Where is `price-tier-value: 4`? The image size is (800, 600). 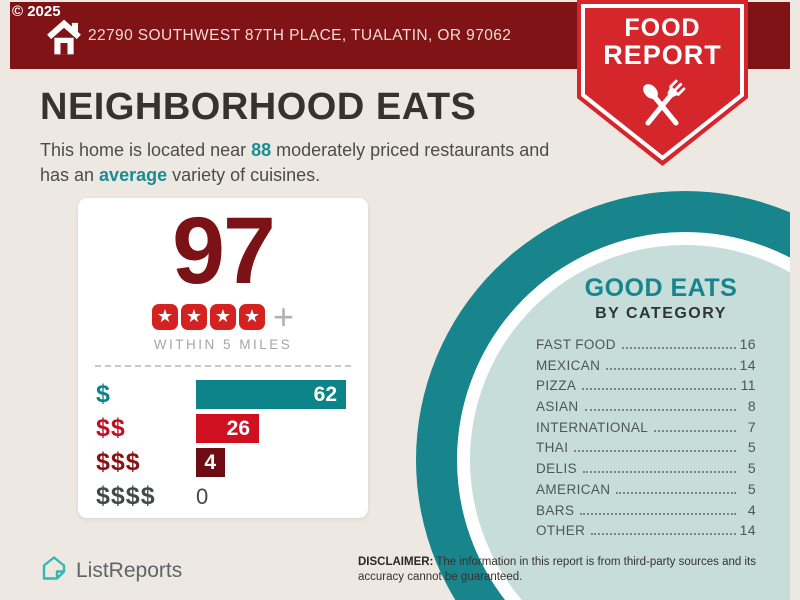
price-tier-value: 4 is located at coordinates (210, 462).